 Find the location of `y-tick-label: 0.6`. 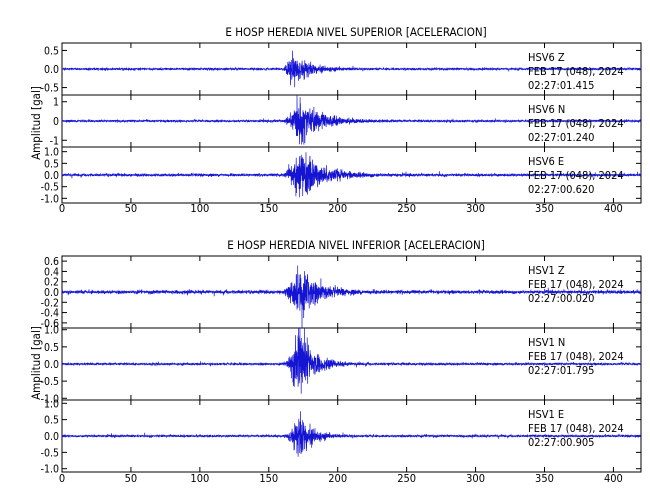

y-tick-label: 0.6 is located at coordinates (51, 262).